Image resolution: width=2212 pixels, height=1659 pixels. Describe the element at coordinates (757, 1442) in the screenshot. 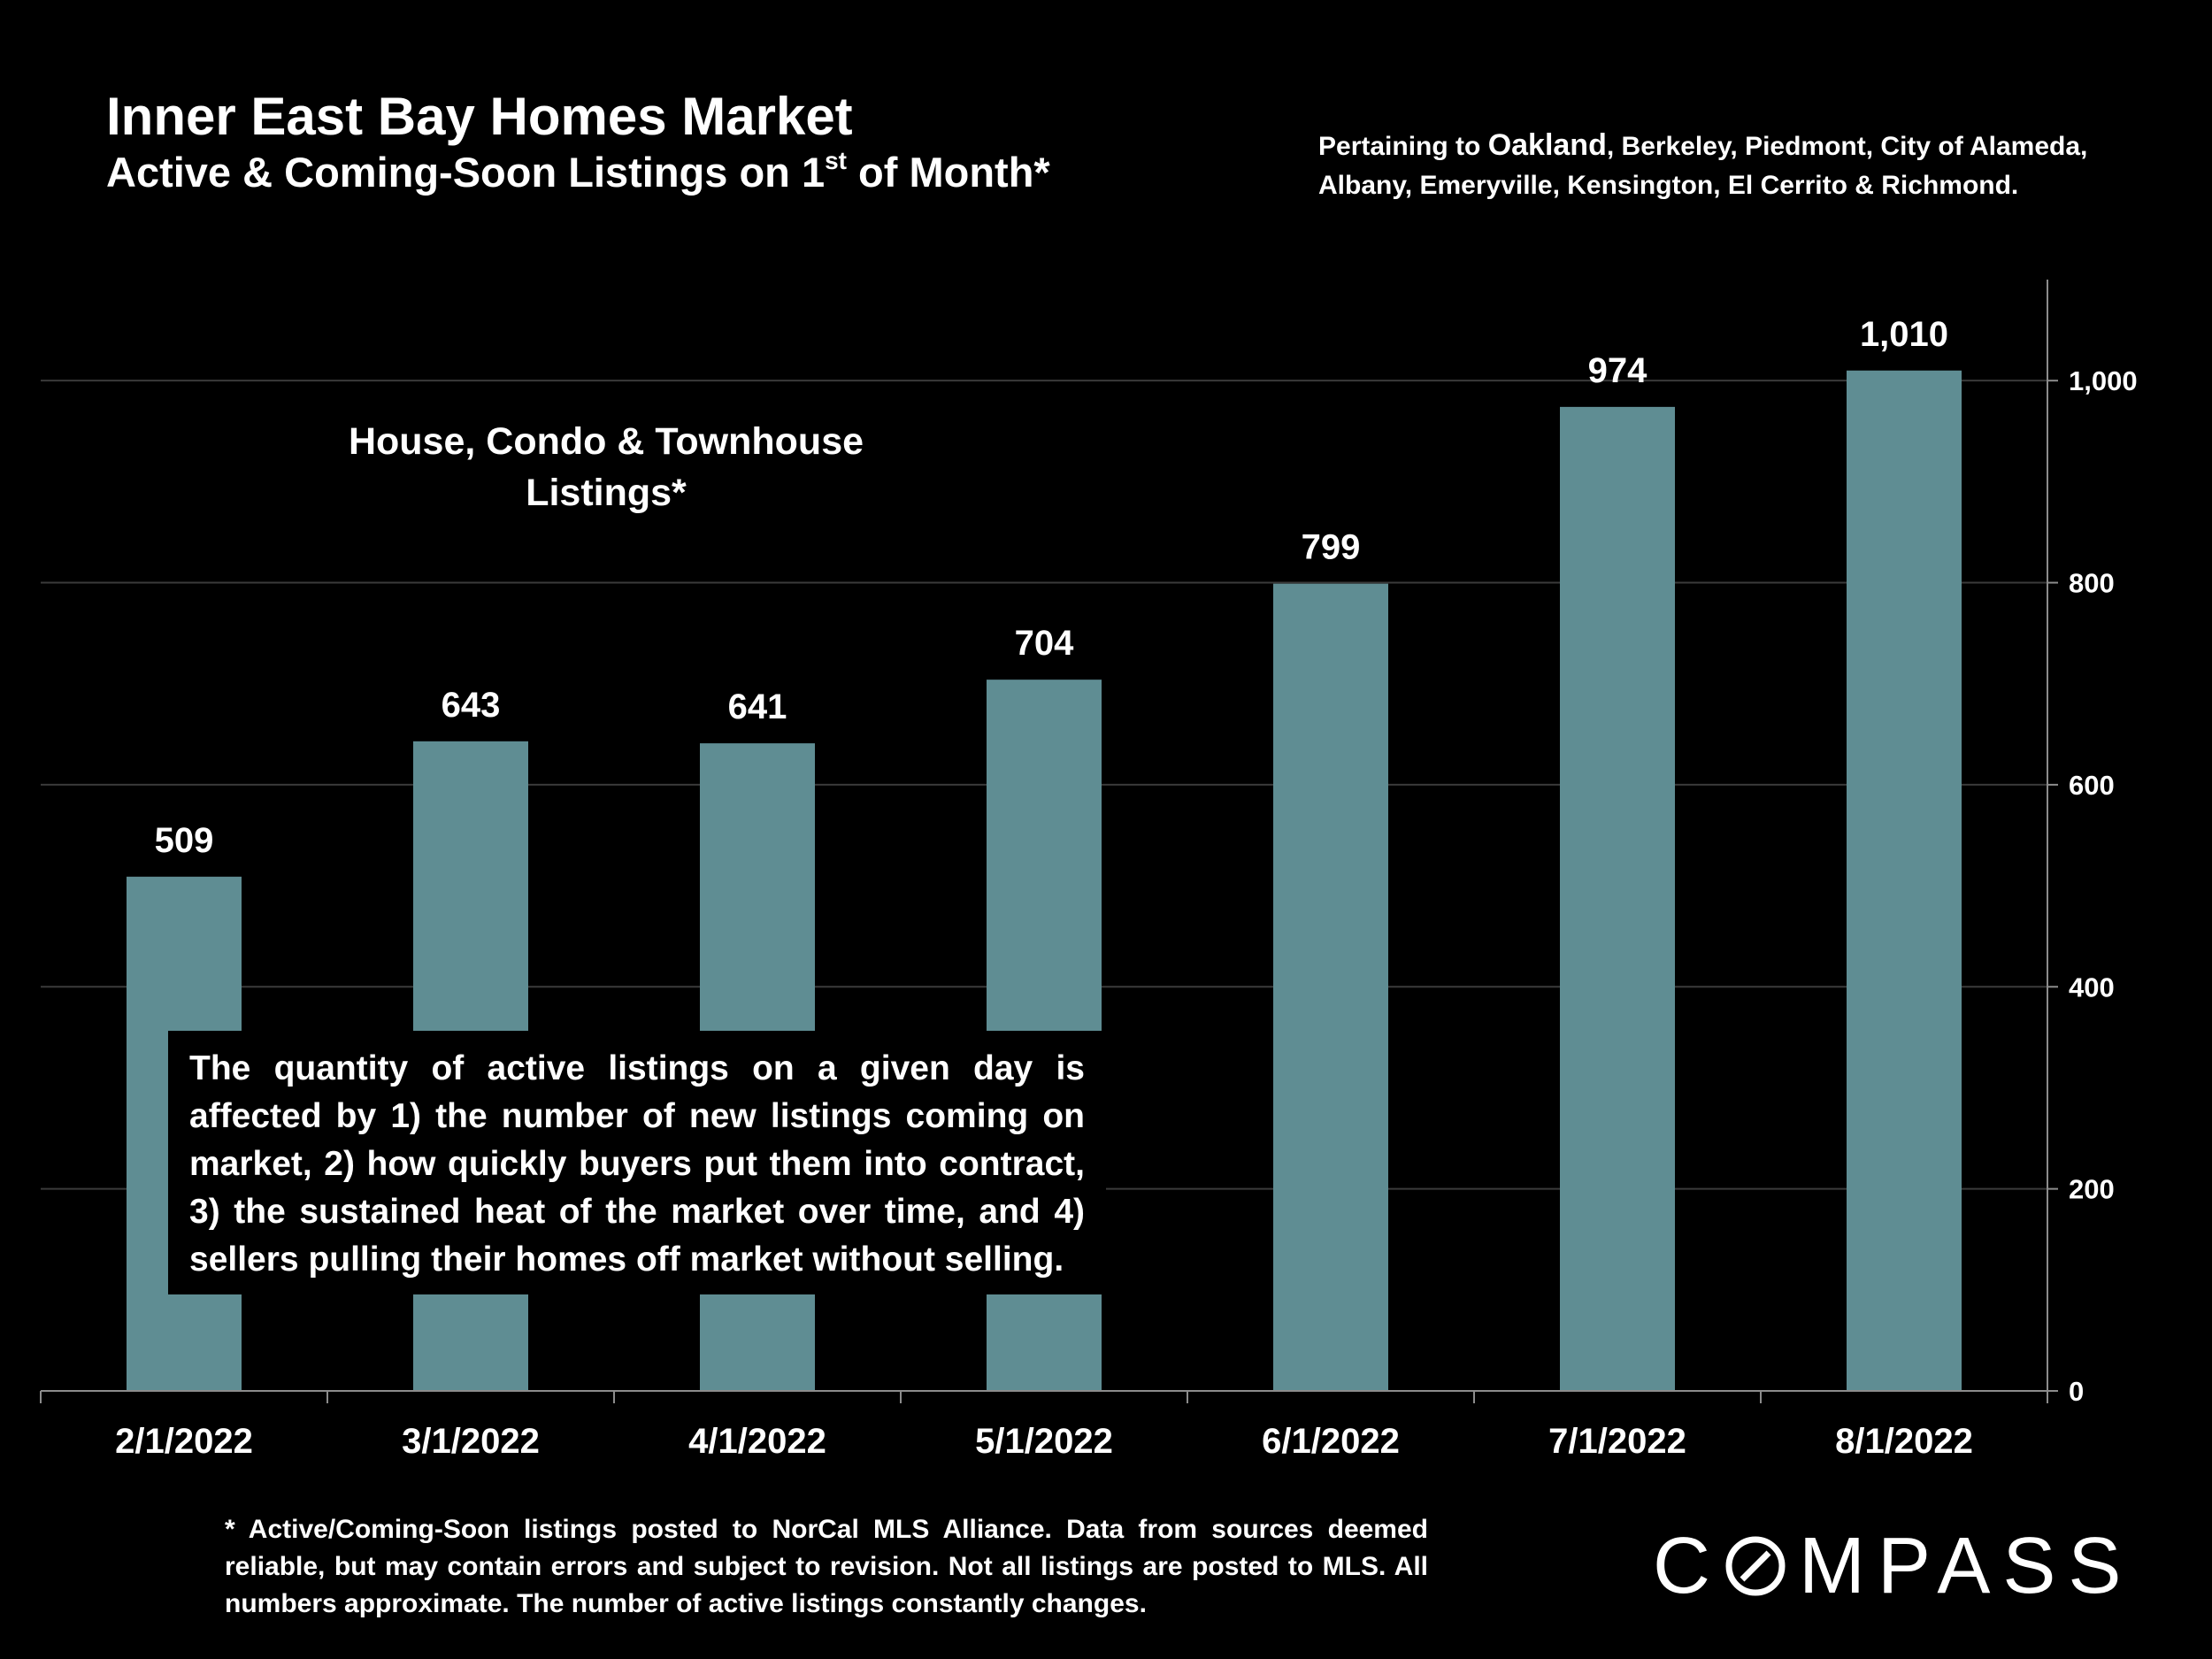

I see `x-tick-label: 4/1/2022` at that location.